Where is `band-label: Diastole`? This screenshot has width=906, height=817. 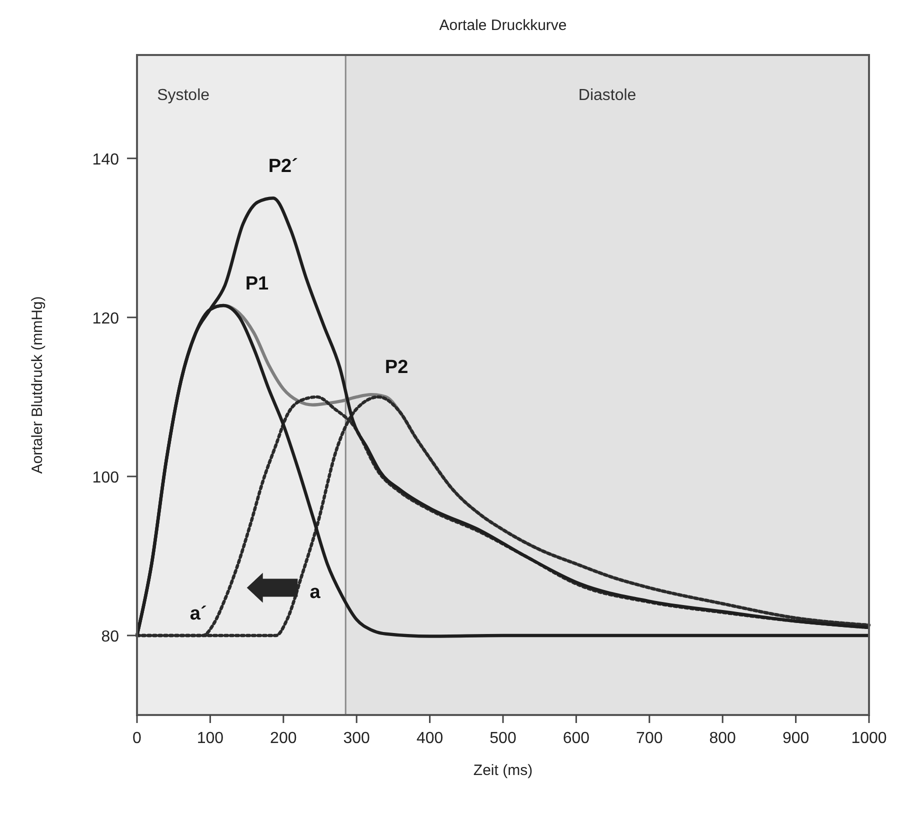
band-label: Diastole is located at coordinates (607, 95).